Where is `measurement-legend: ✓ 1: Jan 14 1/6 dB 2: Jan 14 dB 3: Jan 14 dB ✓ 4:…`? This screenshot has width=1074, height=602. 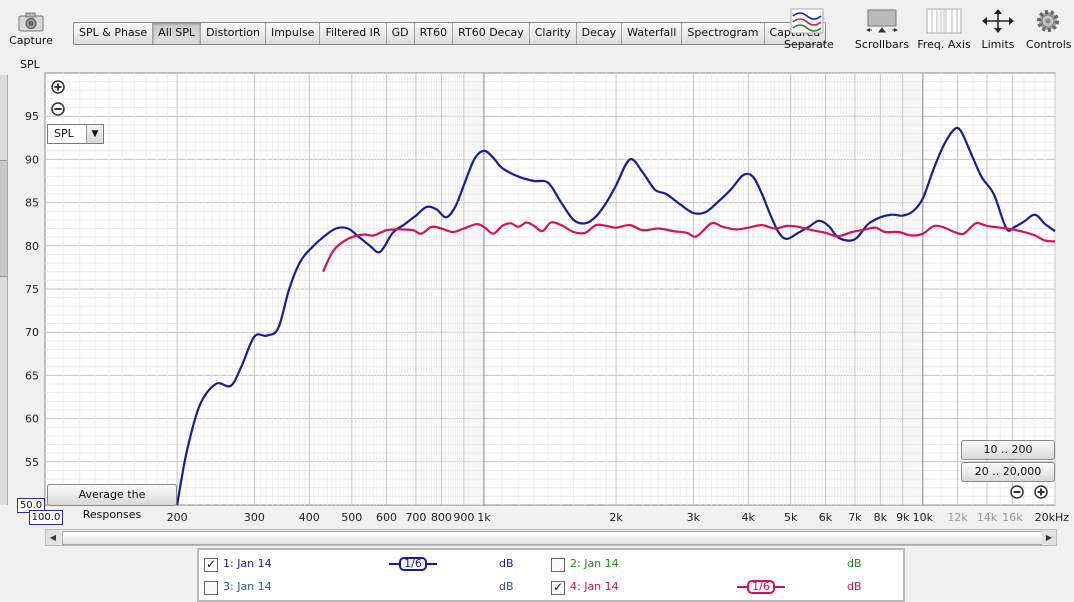
measurement-legend: ✓ 1: Jan 14 1/6 dB 2: Jan 14 dB 3: Jan 14 dB ✓ 4:… is located at coordinates (551, 575).